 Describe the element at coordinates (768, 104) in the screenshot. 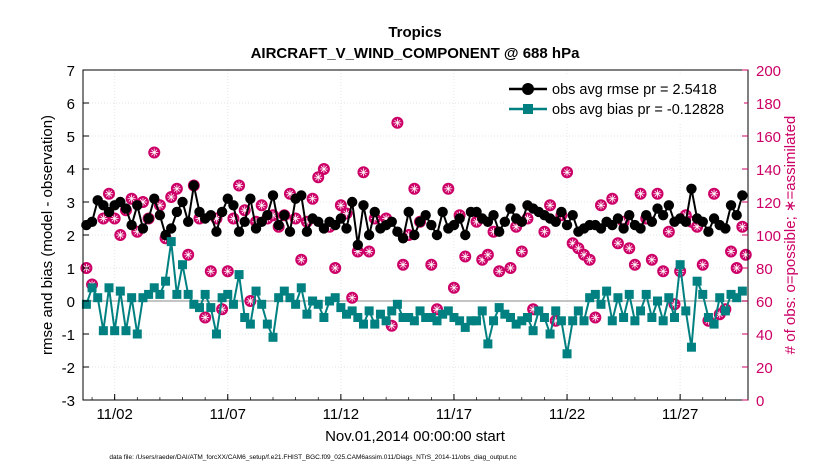

I see `y2-tick-label: 180` at that location.